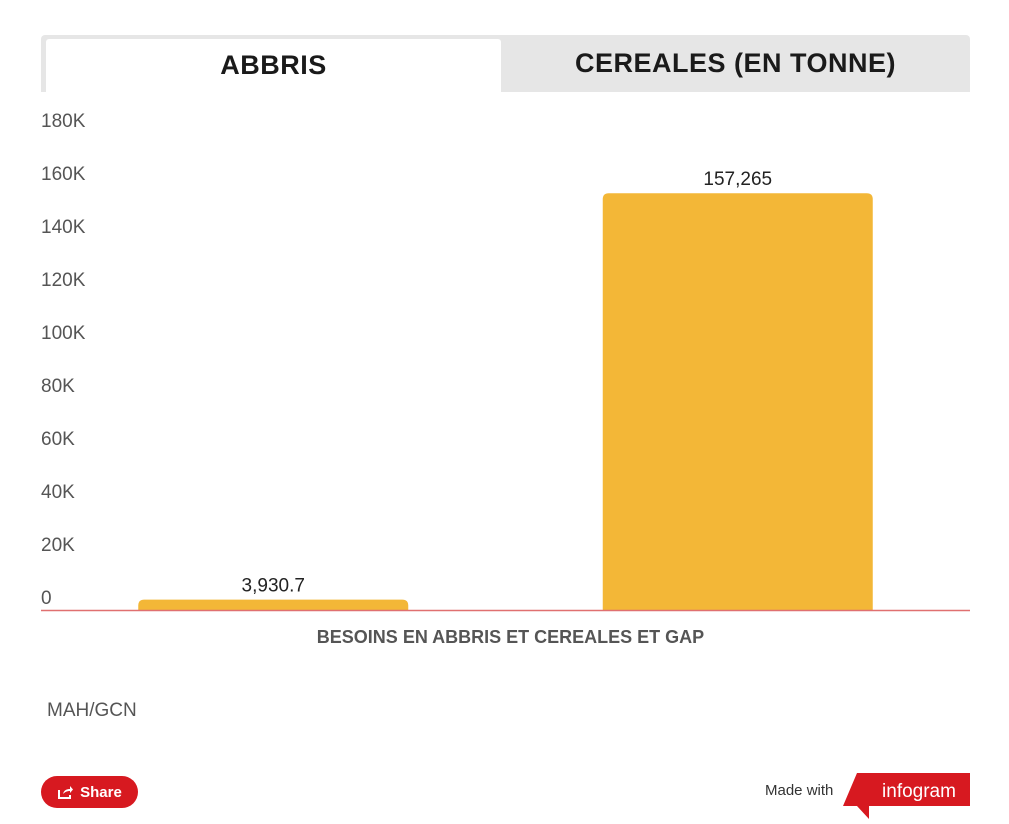 The width and height of the screenshot is (1009, 824). I want to click on svg-text: infogram, so click(919, 791).